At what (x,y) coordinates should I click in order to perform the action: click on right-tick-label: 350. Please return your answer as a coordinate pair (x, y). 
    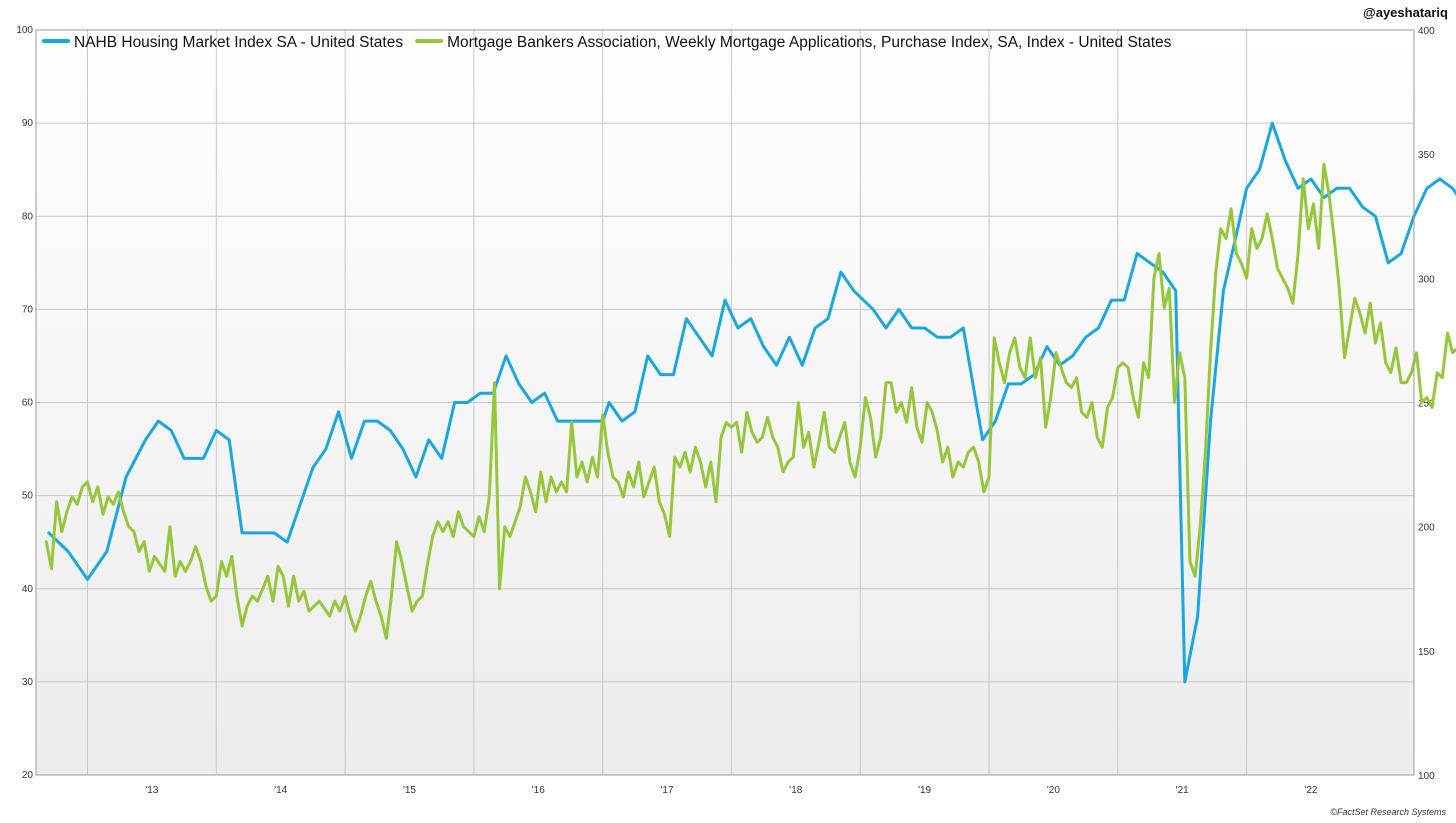
    Looking at the image, I should click on (1426, 155).